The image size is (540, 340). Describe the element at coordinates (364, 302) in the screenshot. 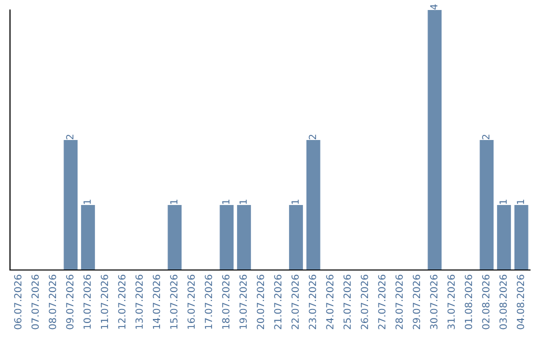

I see `x-tick-label: 26.07.2026` at that location.